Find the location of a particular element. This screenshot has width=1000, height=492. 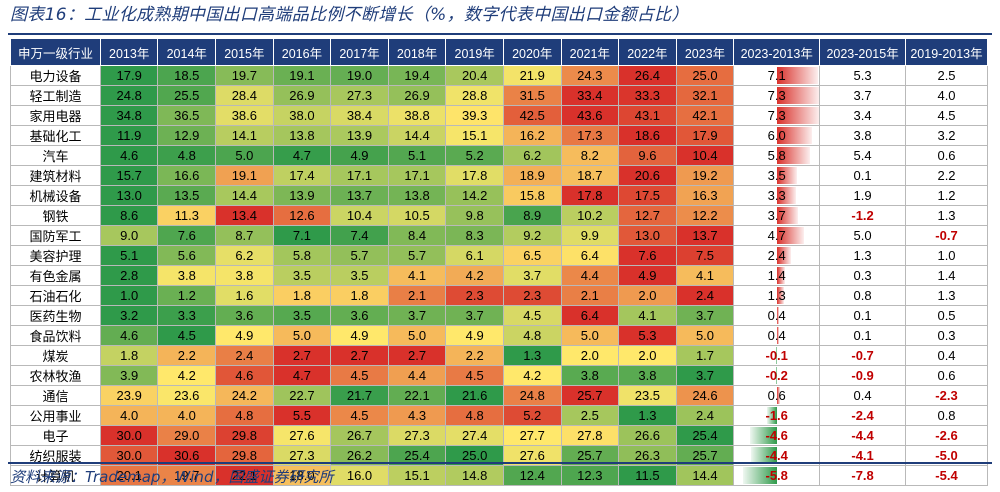

delta-2019-2013-cell: -2.6 is located at coordinates (946, 435).